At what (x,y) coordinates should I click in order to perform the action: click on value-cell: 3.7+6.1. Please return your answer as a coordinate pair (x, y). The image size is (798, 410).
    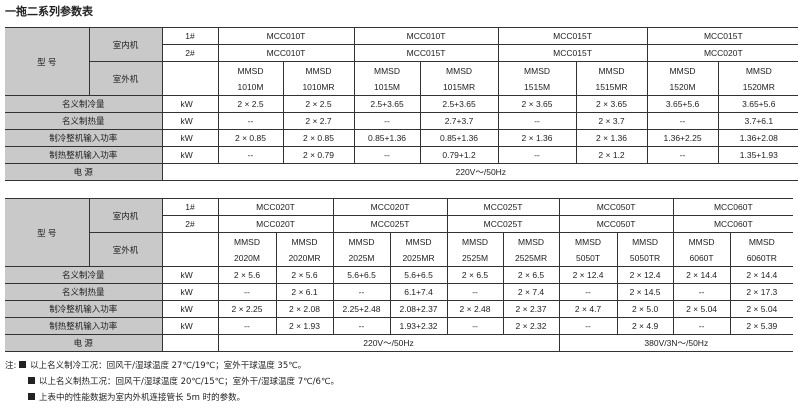
    Looking at the image, I should click on (757, 121).